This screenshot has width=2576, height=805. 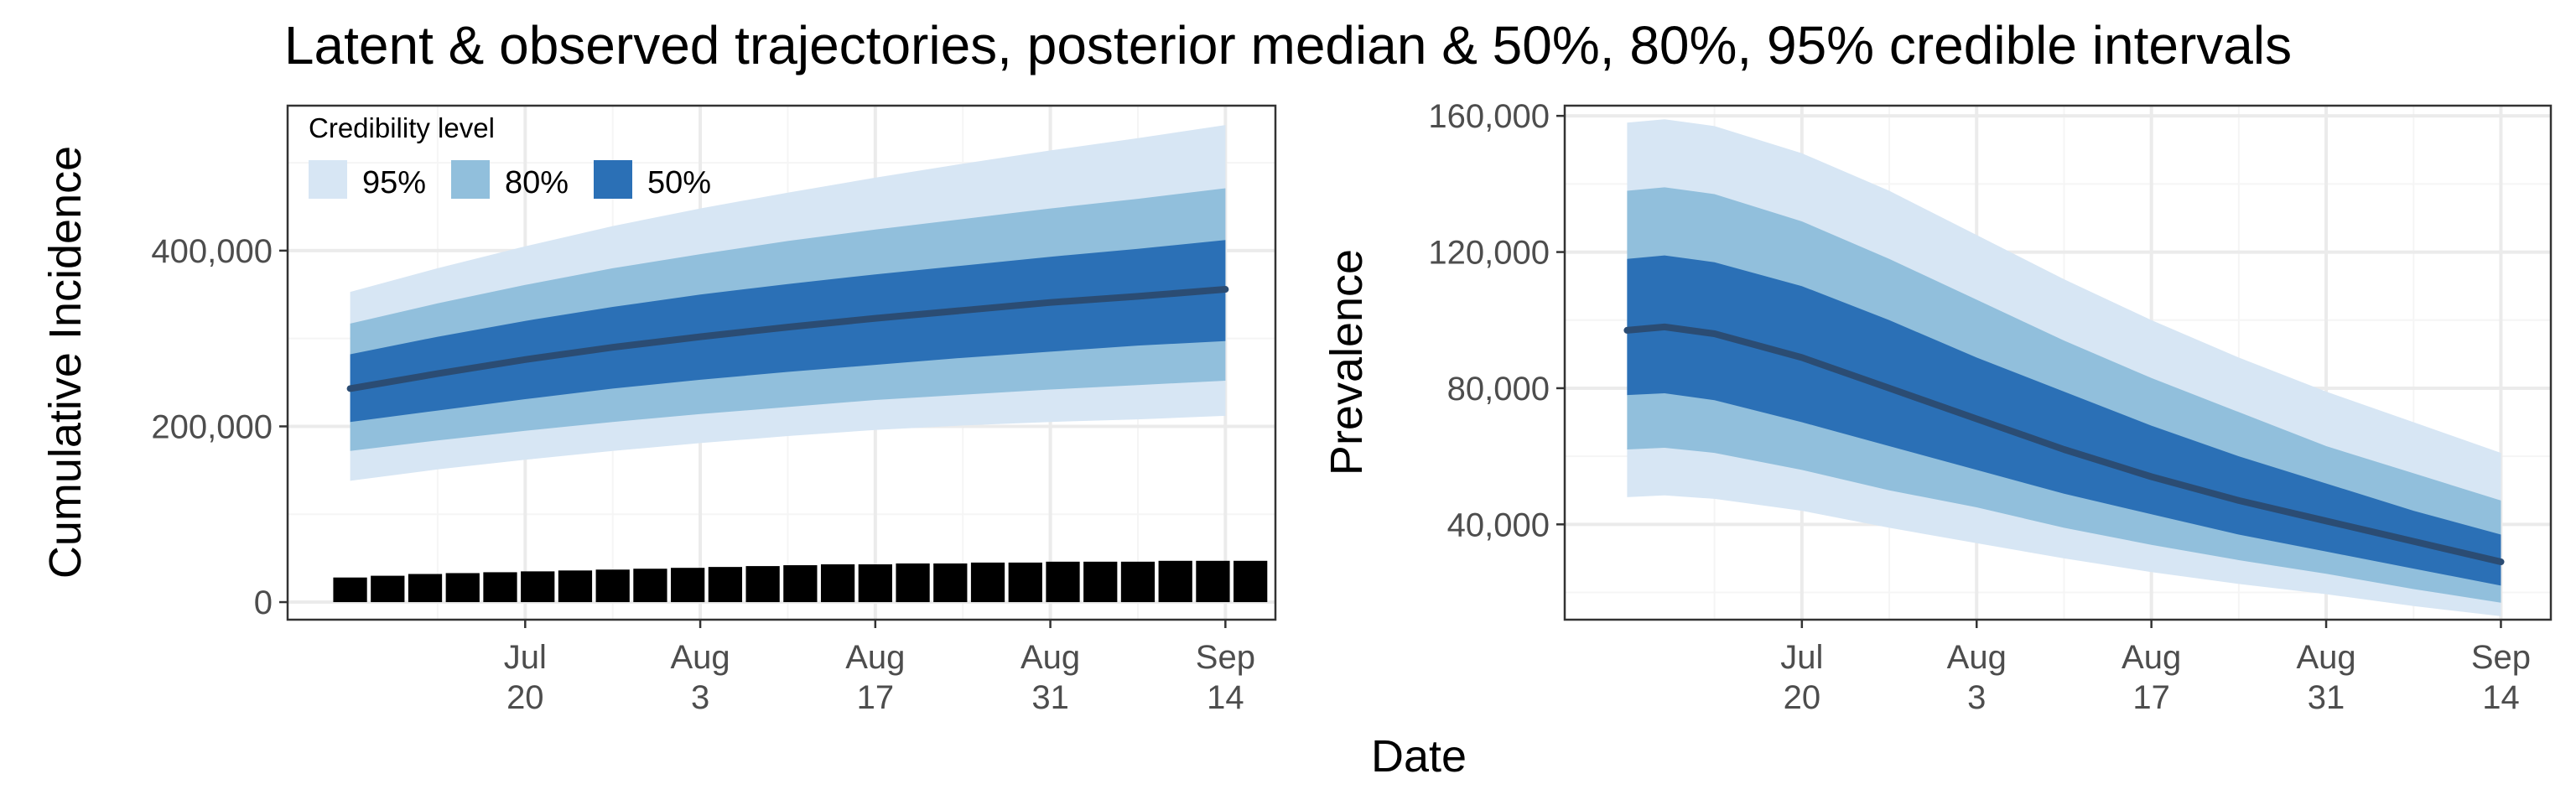 What do you see at coordinates (525, 657) in the screenshot?
I see `left-x-tick-label-month: Jul` at bounding box center [525, 657].